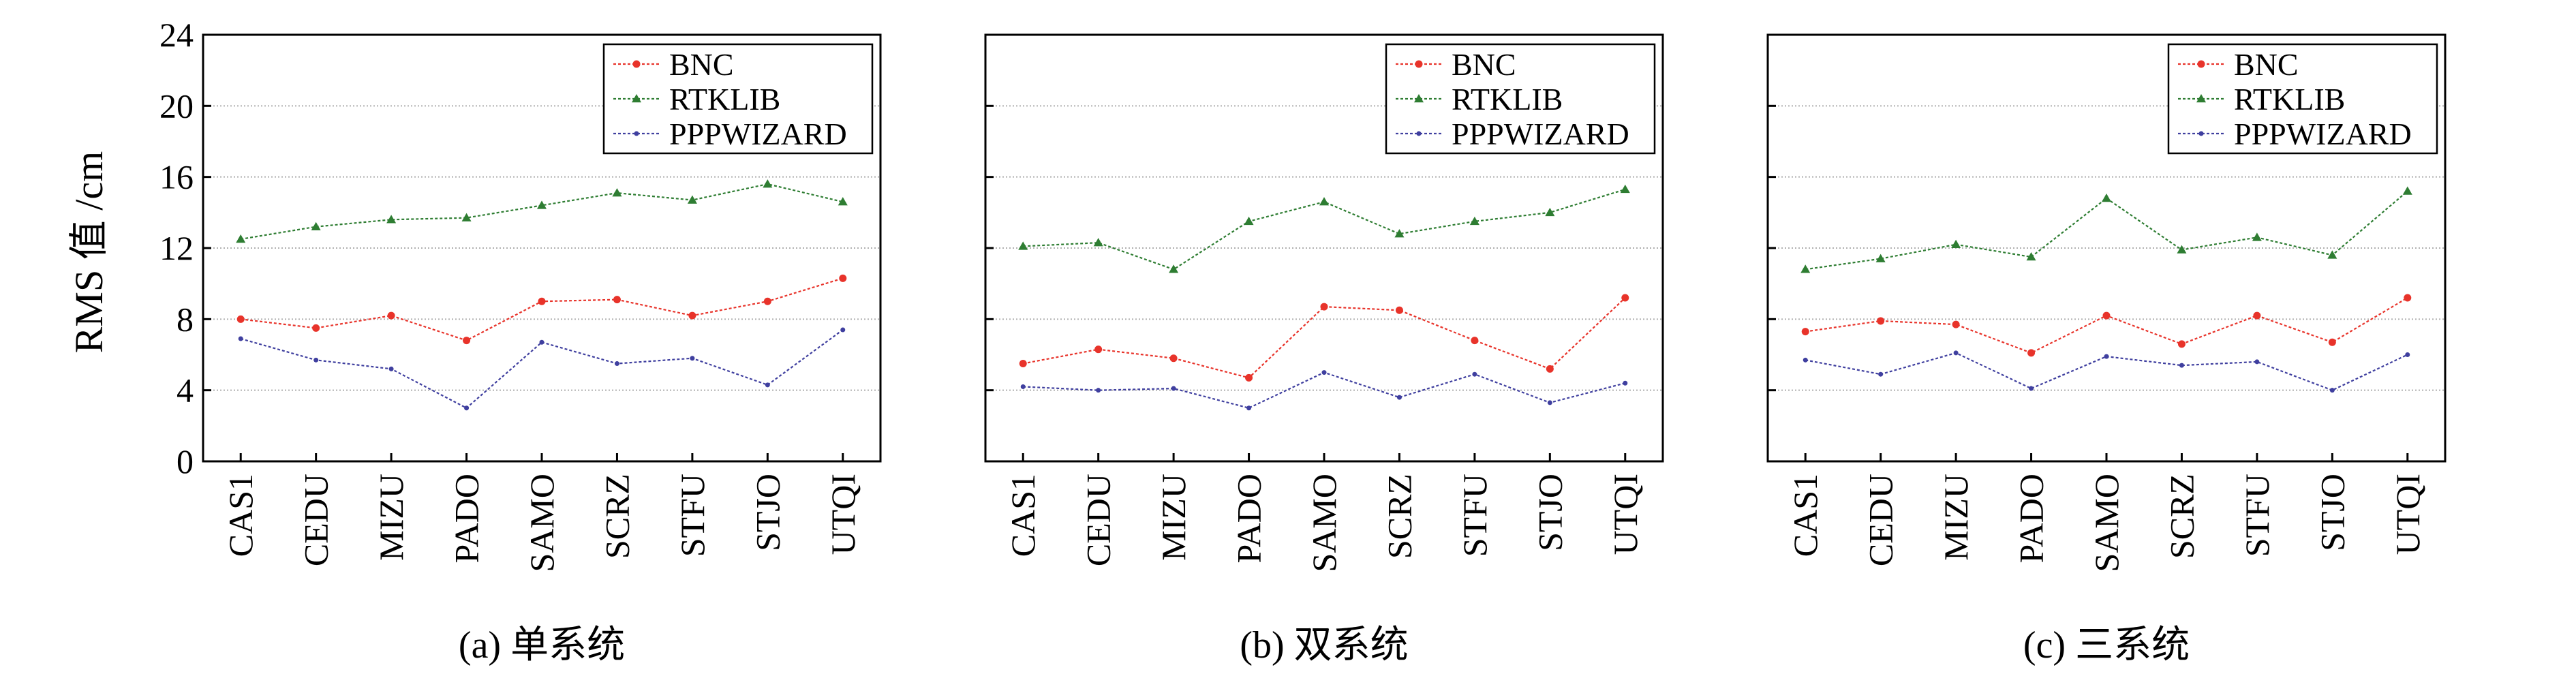 The height and width of the screenshot is (676, 2576). Describe the element at coordinates (542, 645) in the screenshot. I see `panel-caption: (a) 单系统` at that location.